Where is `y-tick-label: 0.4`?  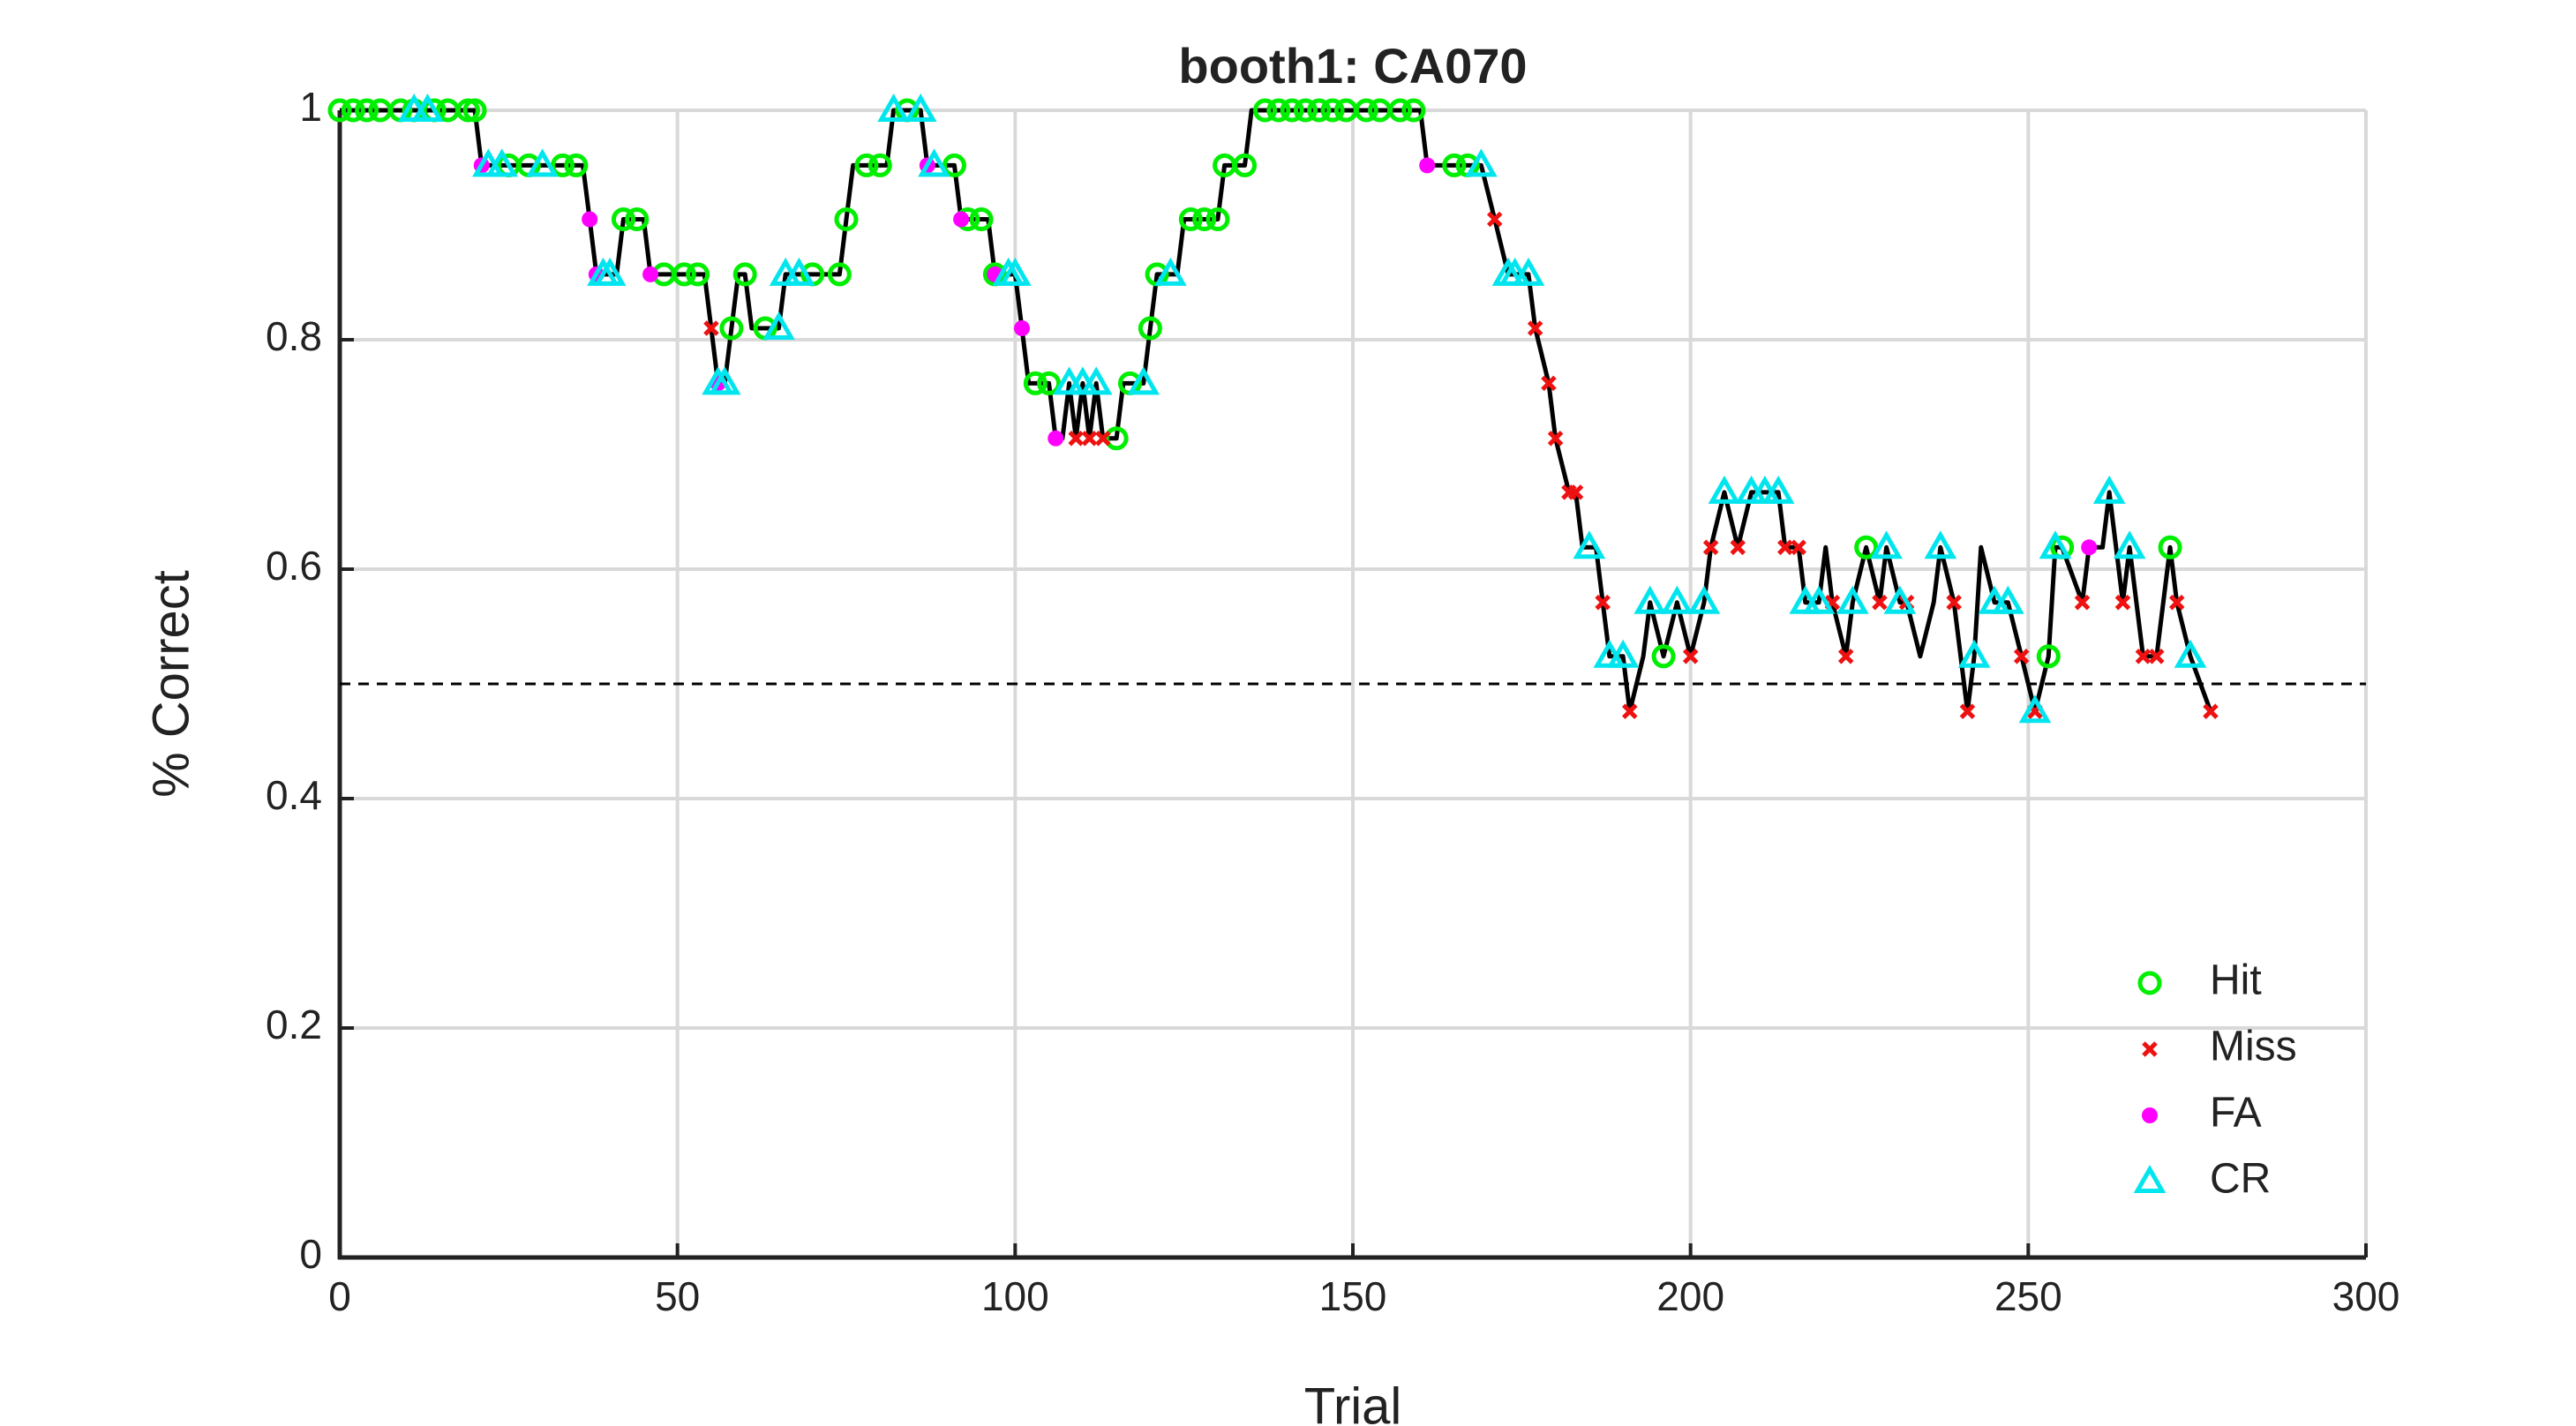
y-tick-label: 0.4 is located at coordinates (294, 795).